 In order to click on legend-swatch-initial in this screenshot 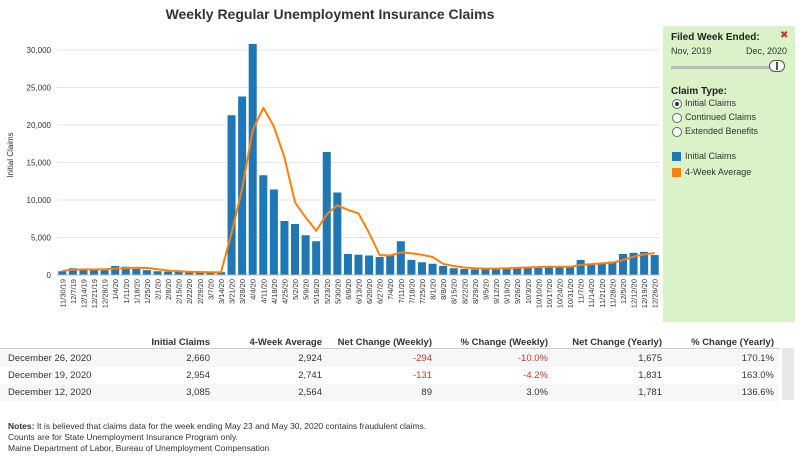, I will do `click(676, 156)`.